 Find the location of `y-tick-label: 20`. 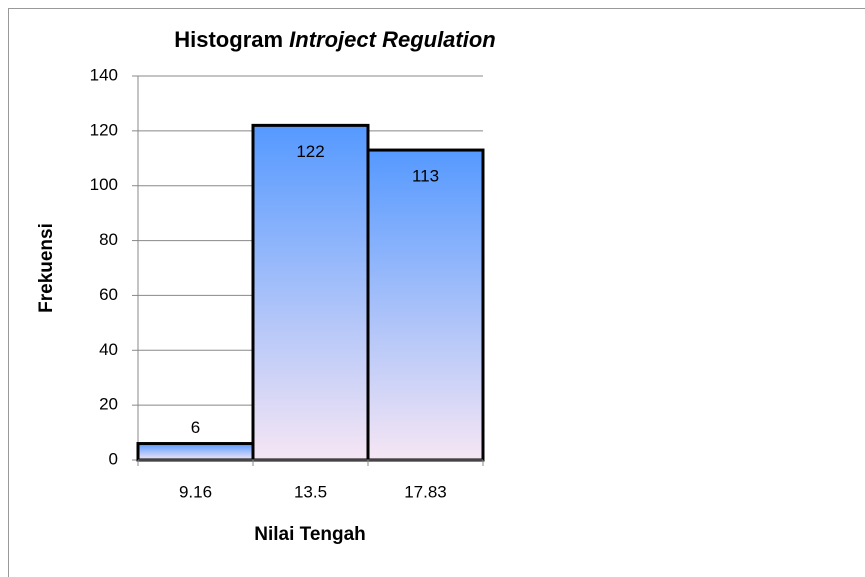

y-tick-label: 20 is located at coordinates (108, 404).